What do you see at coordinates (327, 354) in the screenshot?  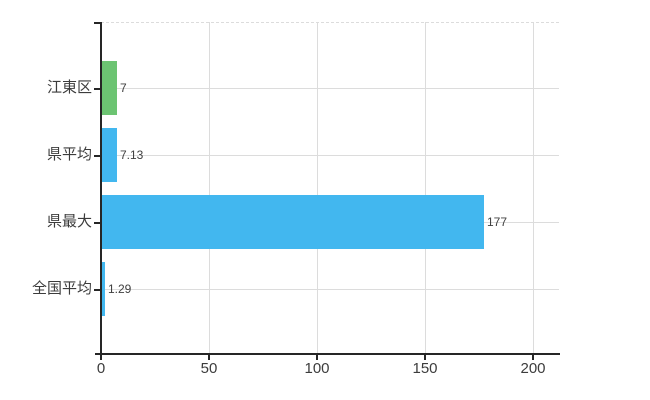 I see `x-axis` at bounding box center [327, 354].